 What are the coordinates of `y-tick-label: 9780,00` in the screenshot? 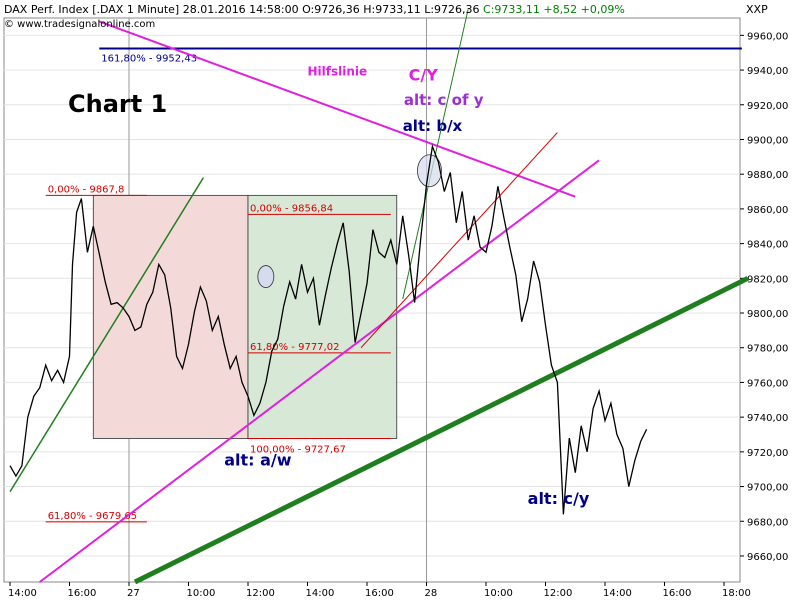 It's located at (767, 349).